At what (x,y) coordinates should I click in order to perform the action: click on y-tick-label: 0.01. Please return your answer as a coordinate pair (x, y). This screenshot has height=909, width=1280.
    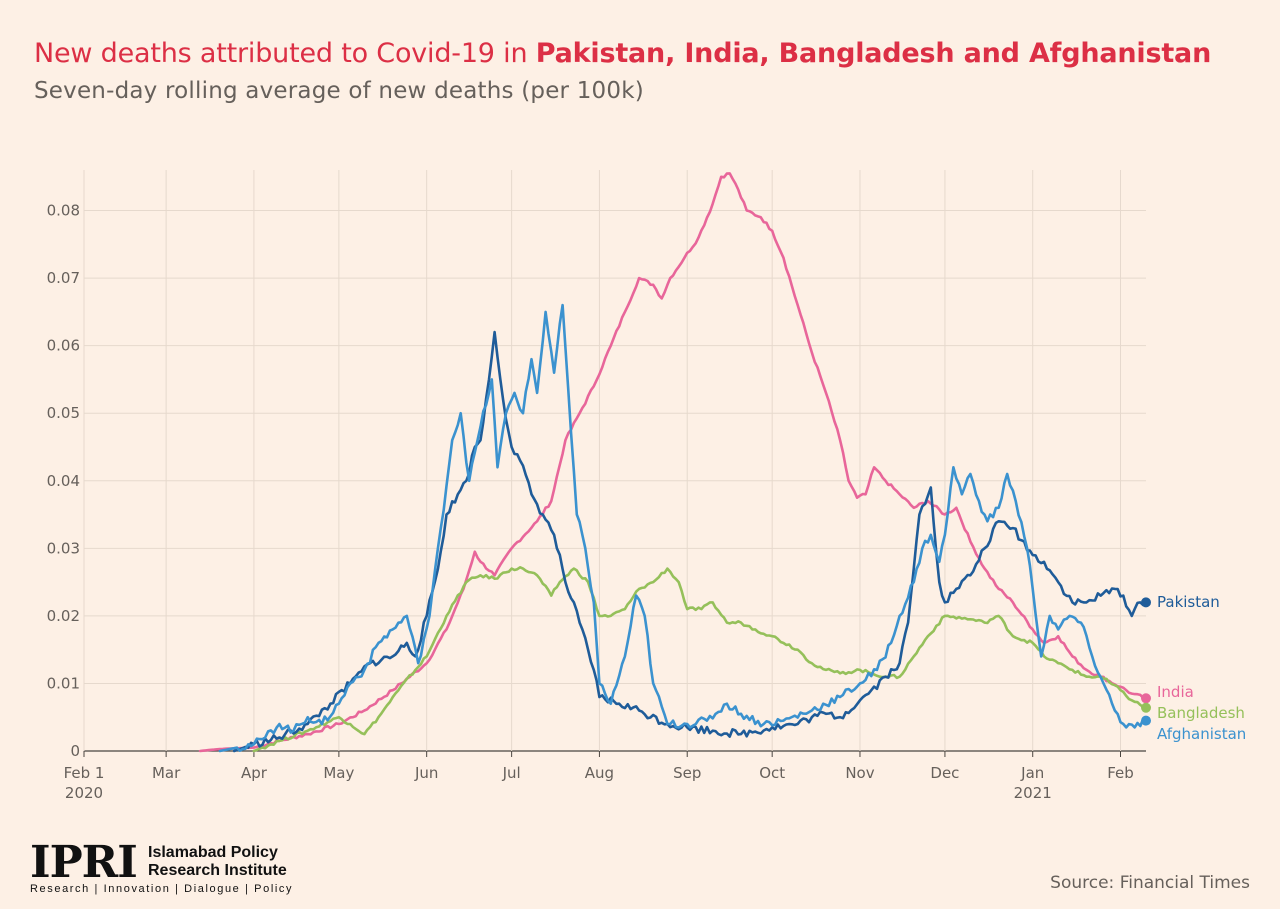
    Looking at the image, I should click on (63, 683).